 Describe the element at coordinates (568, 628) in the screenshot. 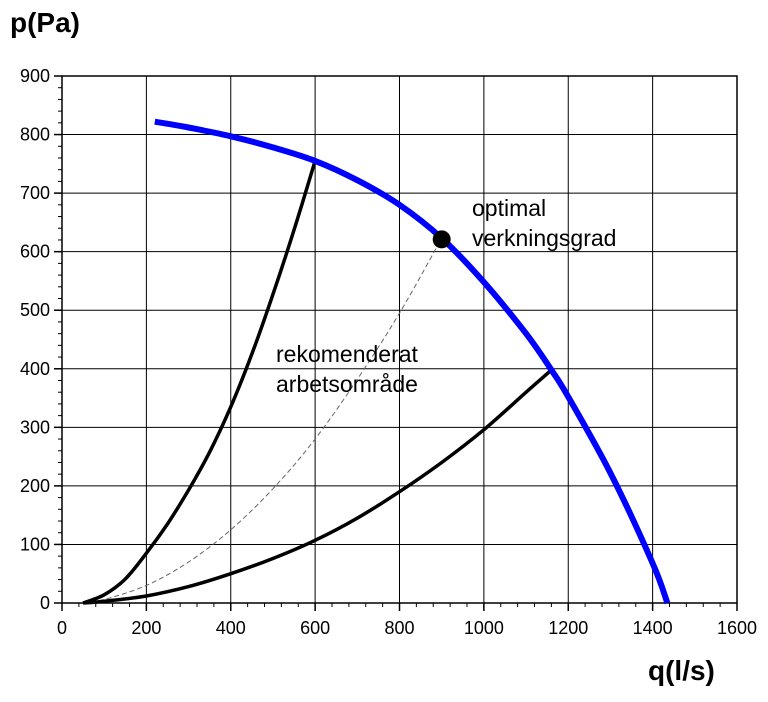

I see `x-tick-label: 1200` at that location.